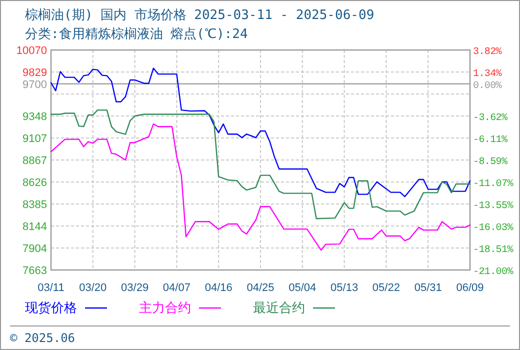  Describe the element at coordinates (34, 116) in the screenshot. I see `y-tick-label: 9348` at that location.